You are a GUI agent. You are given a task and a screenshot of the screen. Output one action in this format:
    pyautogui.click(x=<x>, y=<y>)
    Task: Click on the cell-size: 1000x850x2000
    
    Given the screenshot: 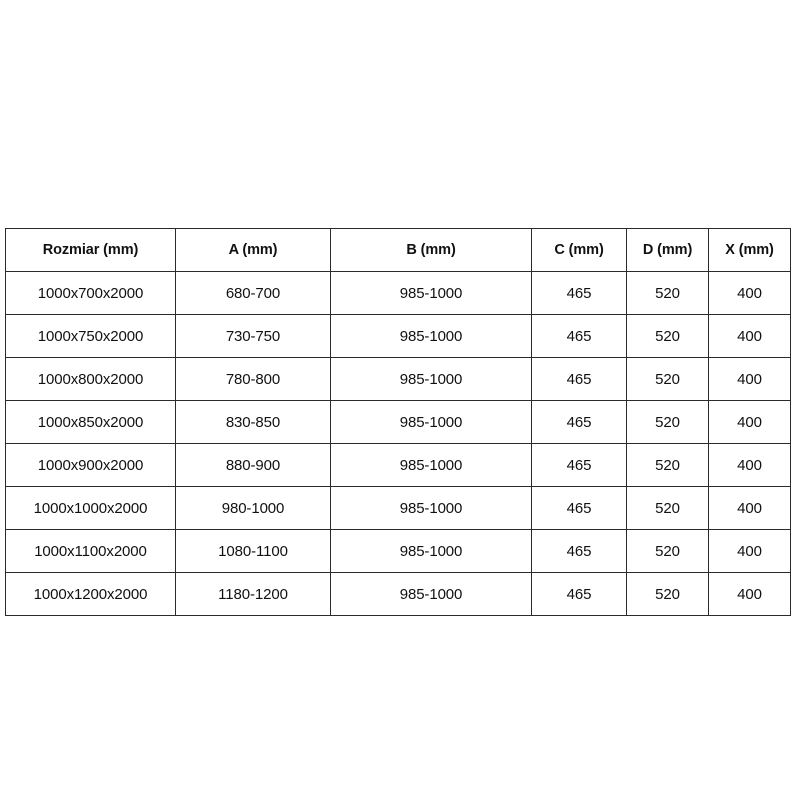 What is the action you would take?
    pyautogui.click(x=90, y=422)
    